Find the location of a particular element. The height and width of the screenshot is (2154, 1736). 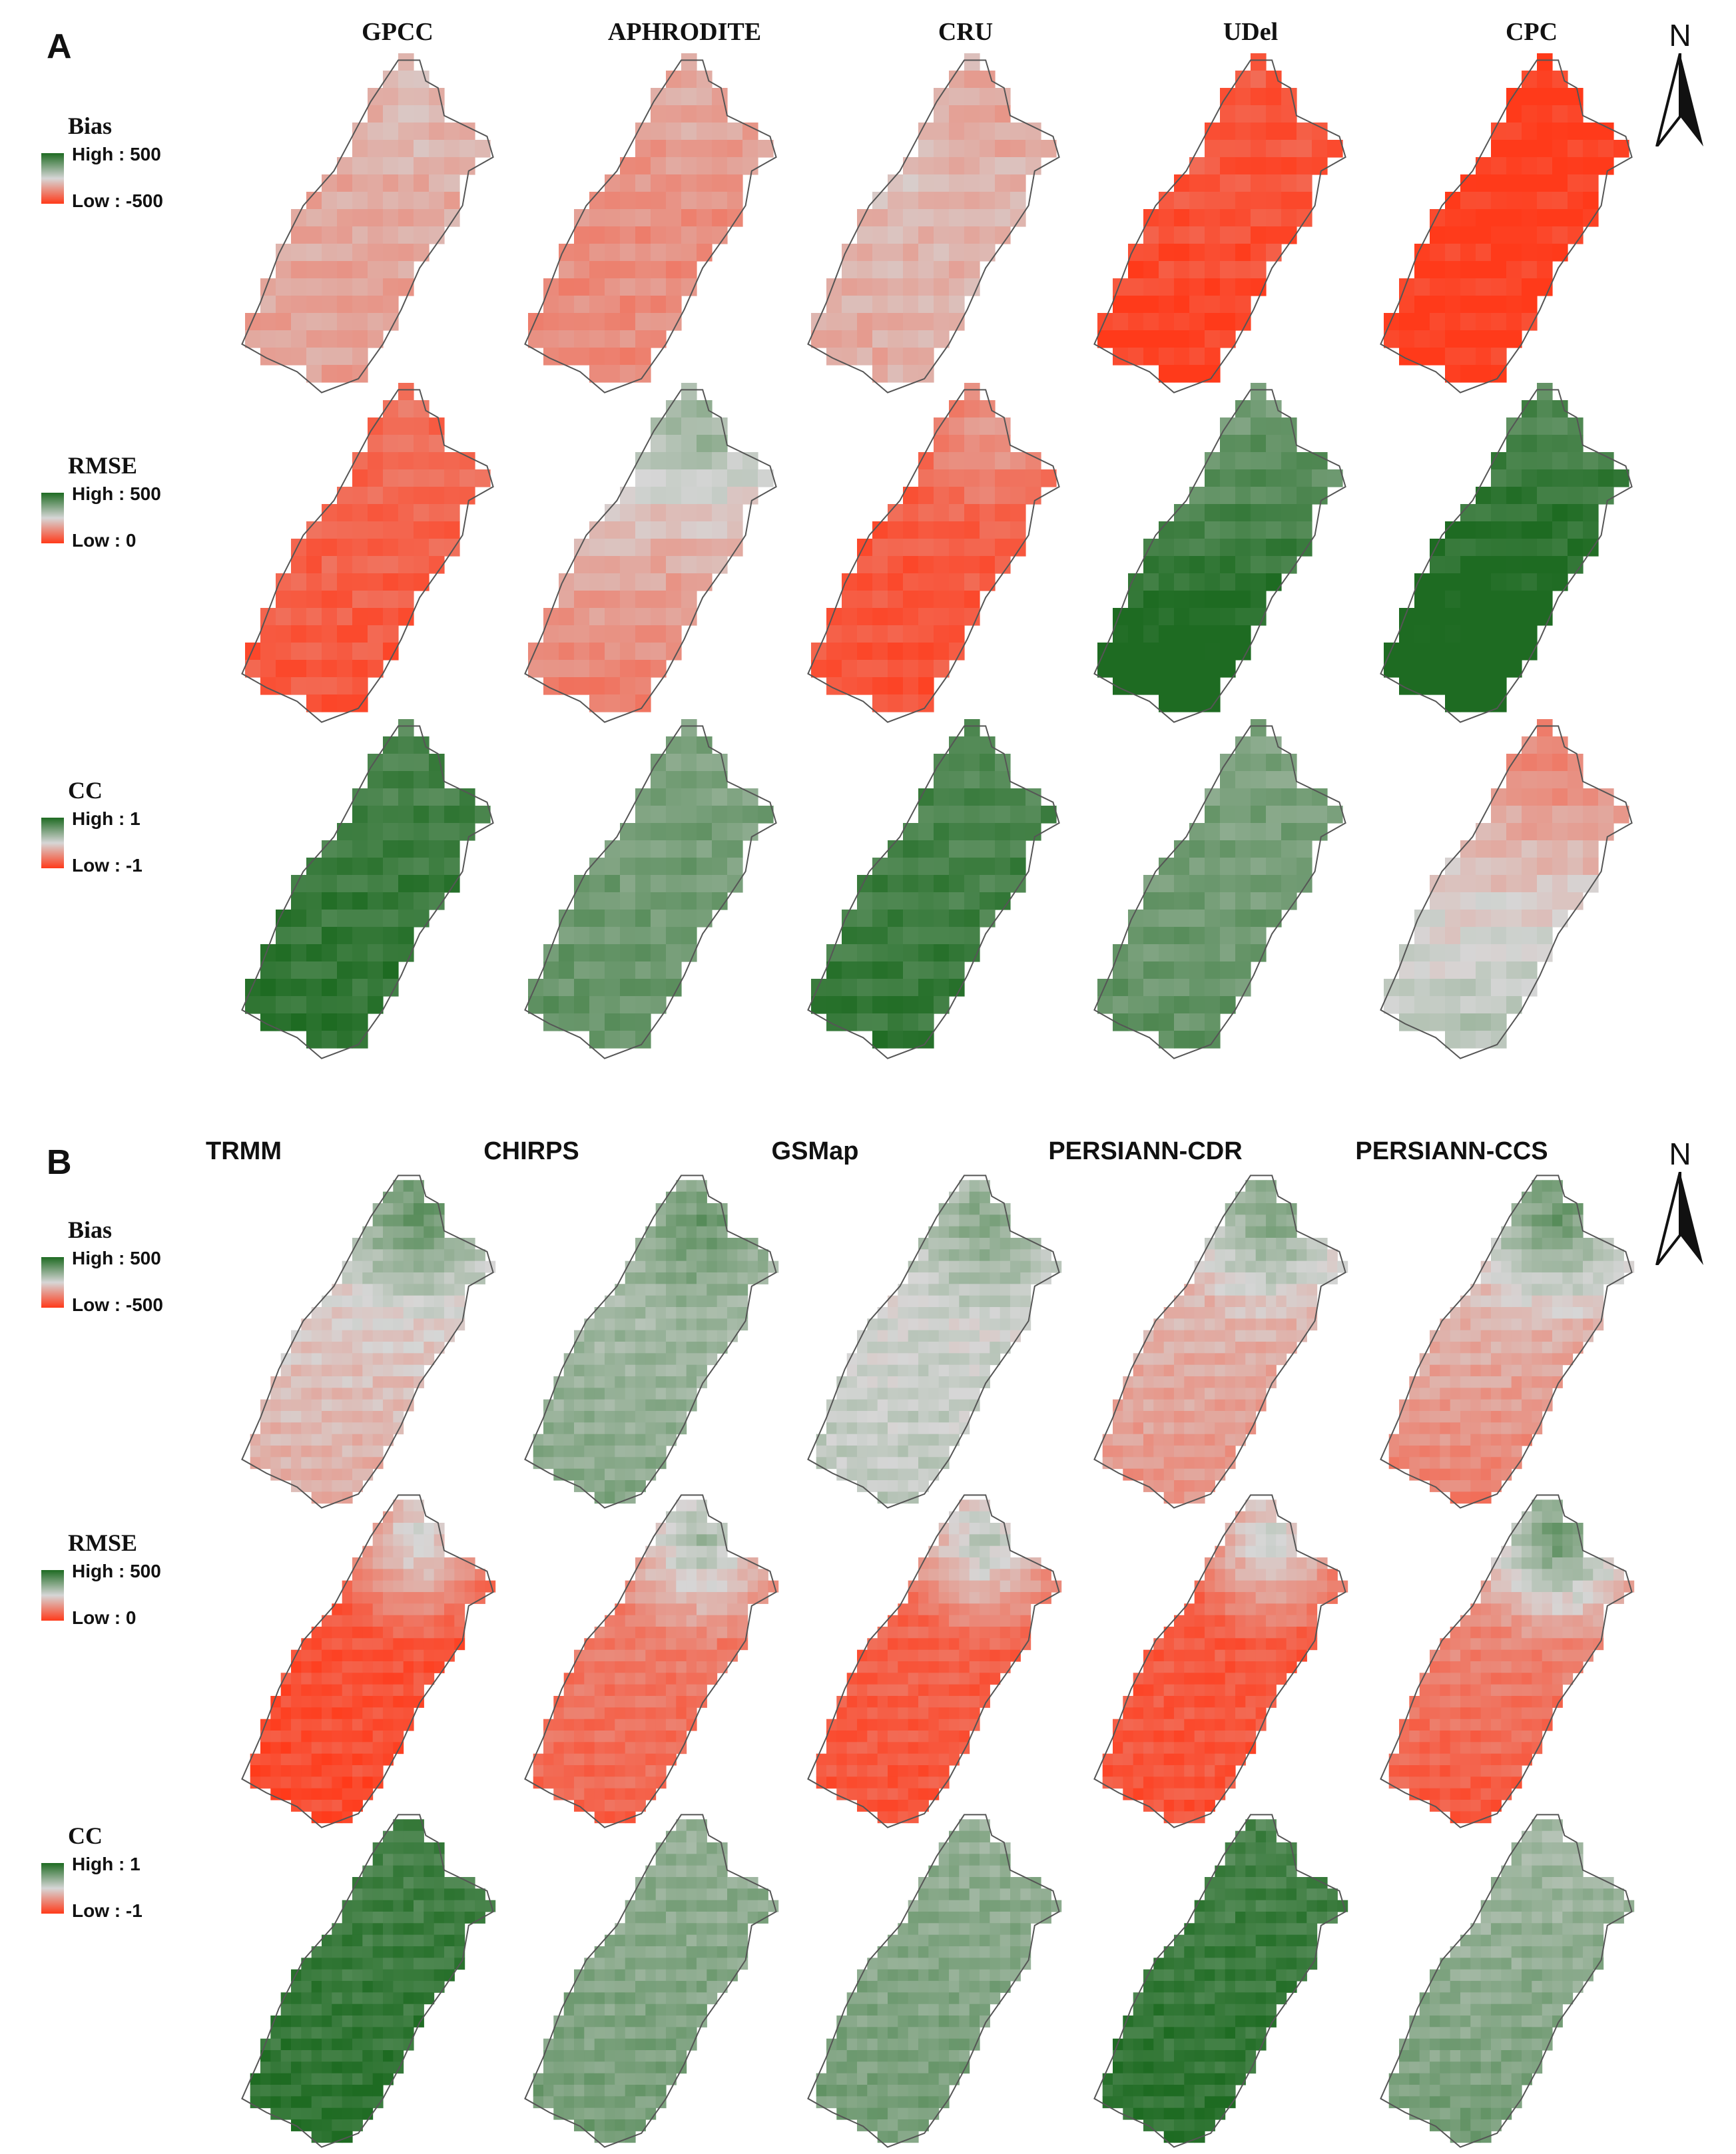

column-title-chirps: CHIRPS is located at coordinates (531, 1152).